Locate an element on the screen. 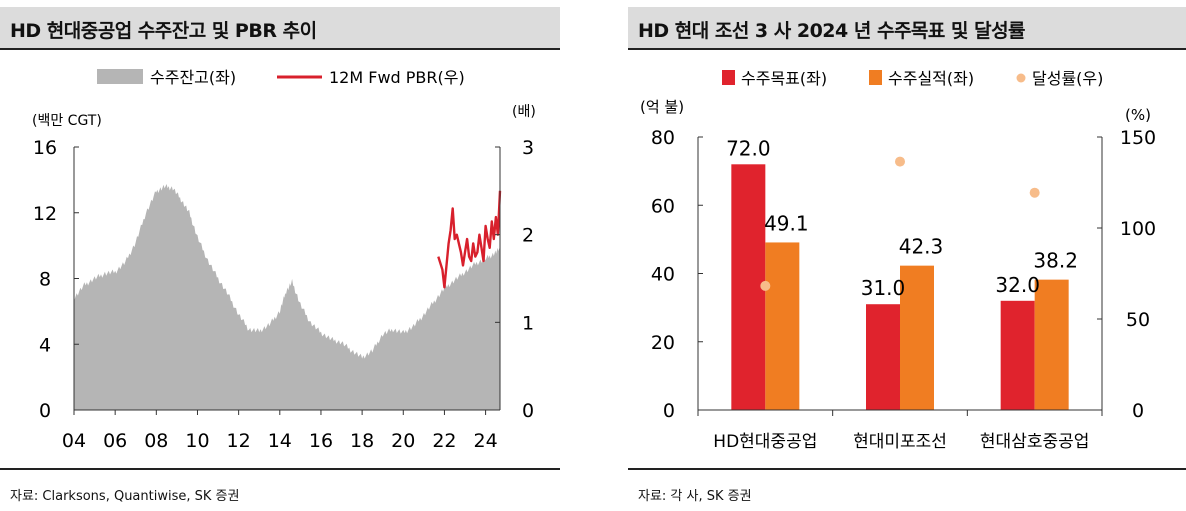 The width and height of the screenshot is (1186, 511). x-tick-label: 04 is located at coordinates (74, 441).